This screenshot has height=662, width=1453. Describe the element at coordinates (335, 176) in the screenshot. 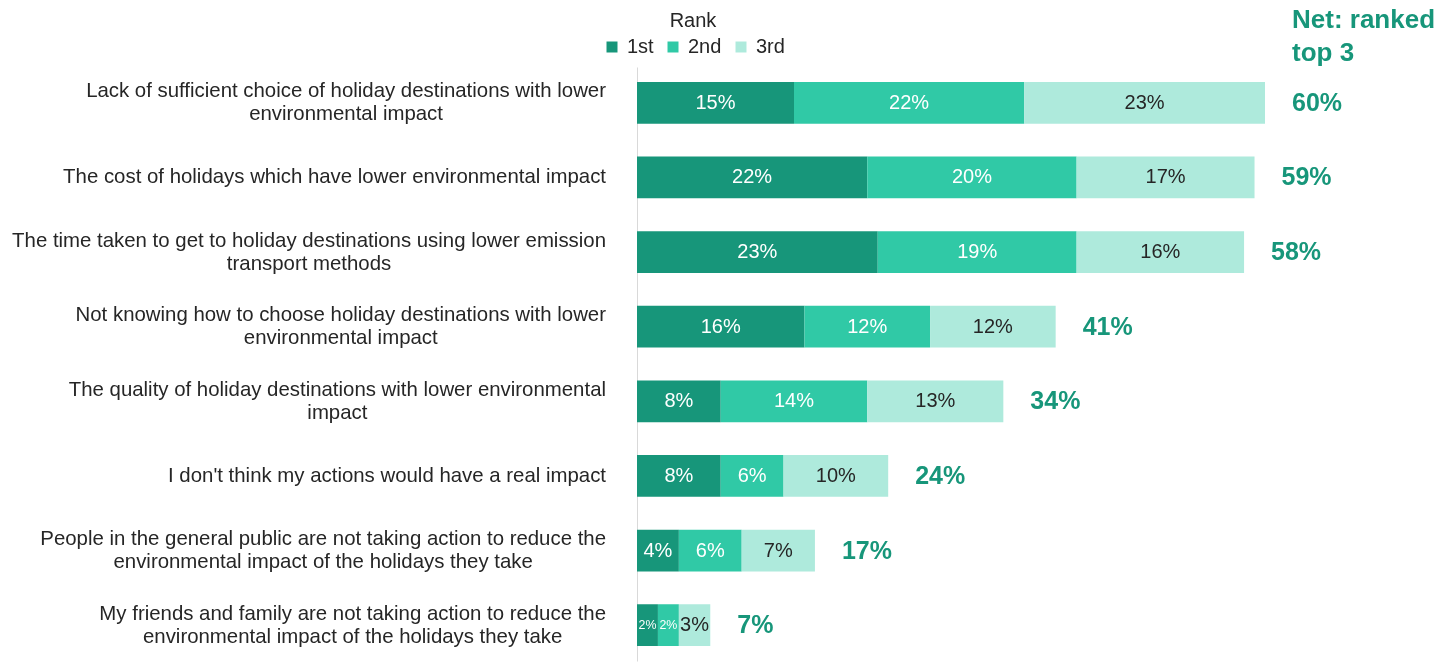

I see `y-tick-label: The cost of holidays which have lower environmental impact` at that location.